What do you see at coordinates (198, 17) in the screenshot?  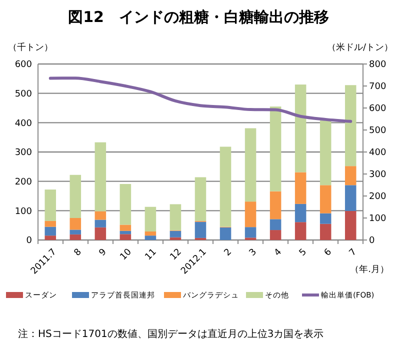 I see `chart-title: 図12 インドの粗糖・白糖輸出の推移` at bounding box center [198, 17].